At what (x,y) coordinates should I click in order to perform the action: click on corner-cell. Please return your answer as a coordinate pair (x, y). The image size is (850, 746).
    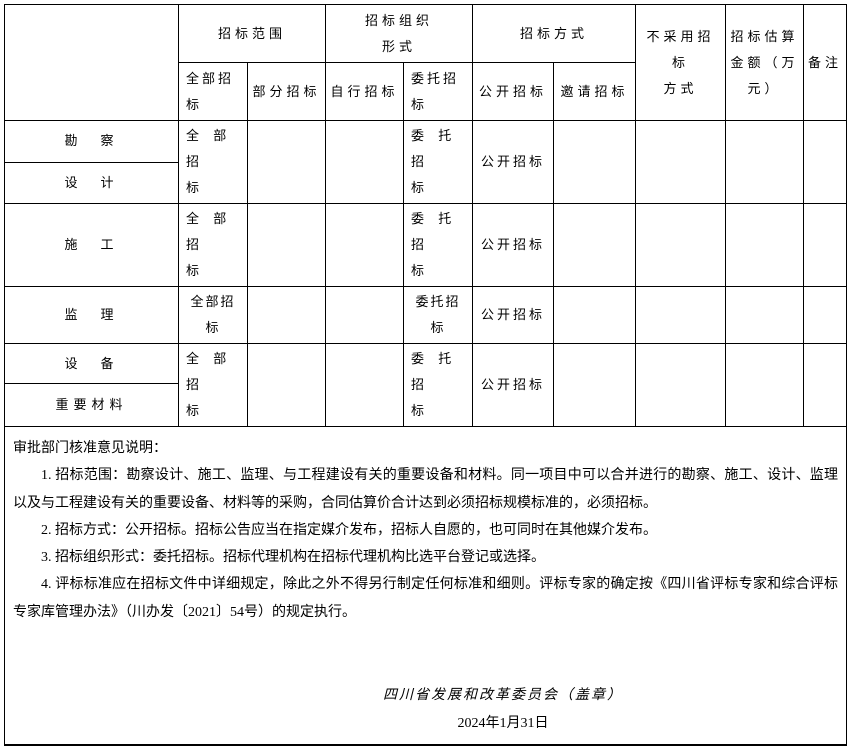
    Looking at the image, I should click on (91, 62).